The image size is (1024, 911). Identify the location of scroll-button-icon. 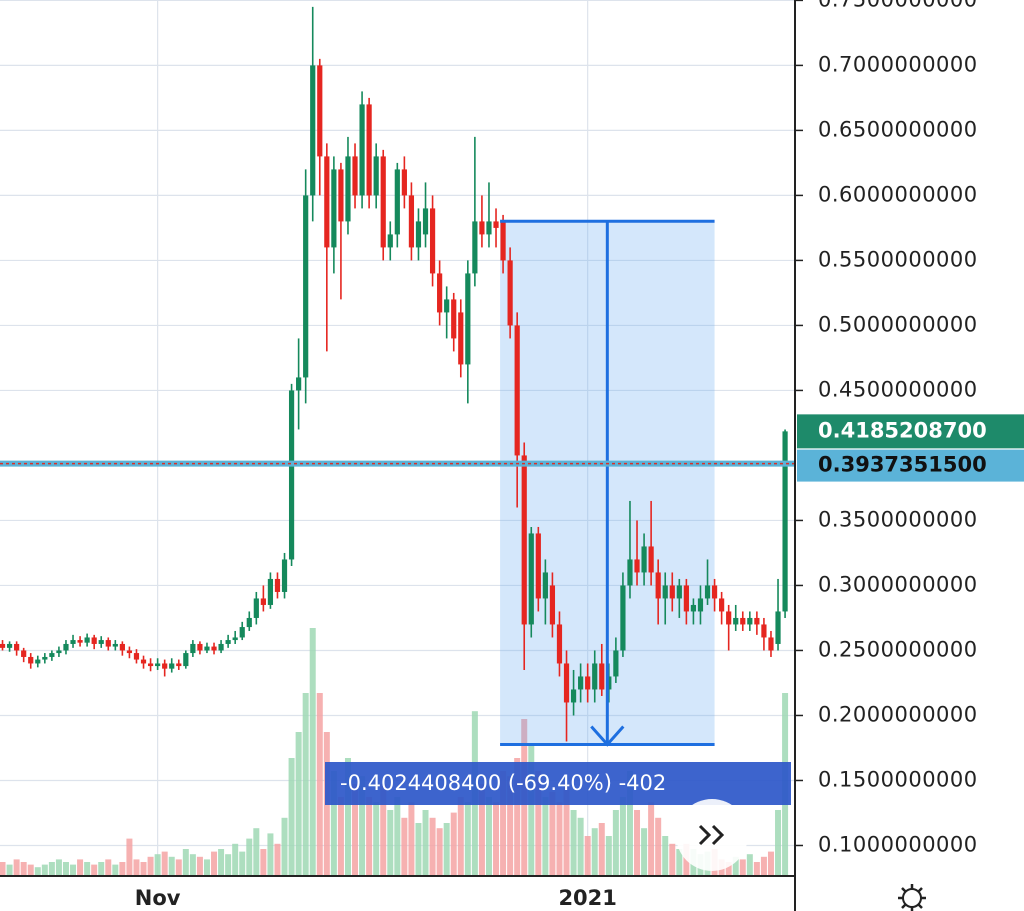
(711, 835).